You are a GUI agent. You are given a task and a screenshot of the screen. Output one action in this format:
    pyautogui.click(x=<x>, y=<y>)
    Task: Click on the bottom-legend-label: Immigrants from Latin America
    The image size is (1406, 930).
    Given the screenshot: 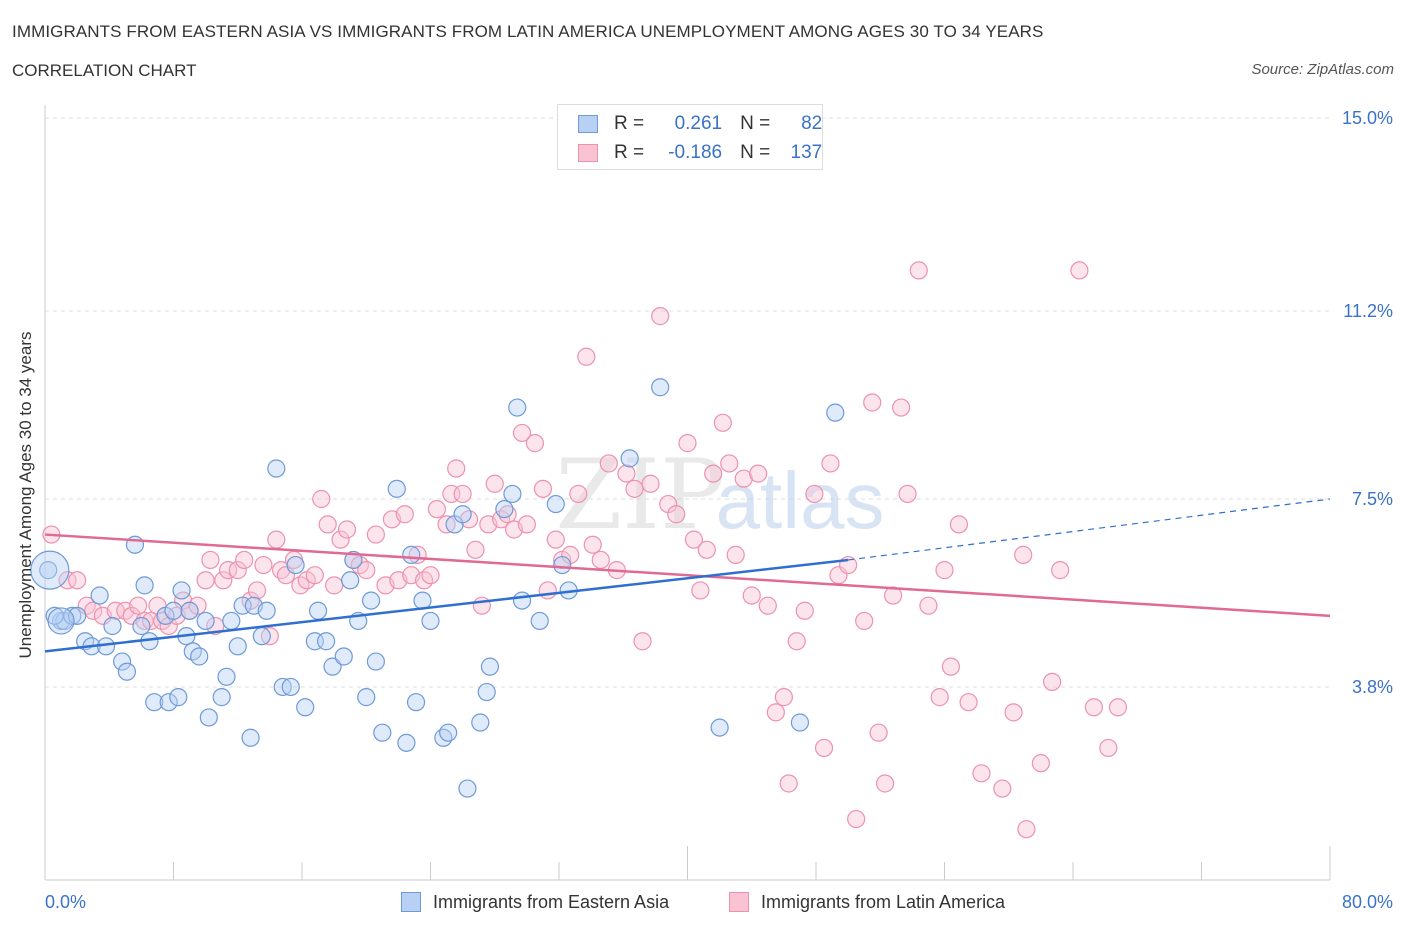 What is the action you would take?
    pyautogui.click(x=883, y=901)
    